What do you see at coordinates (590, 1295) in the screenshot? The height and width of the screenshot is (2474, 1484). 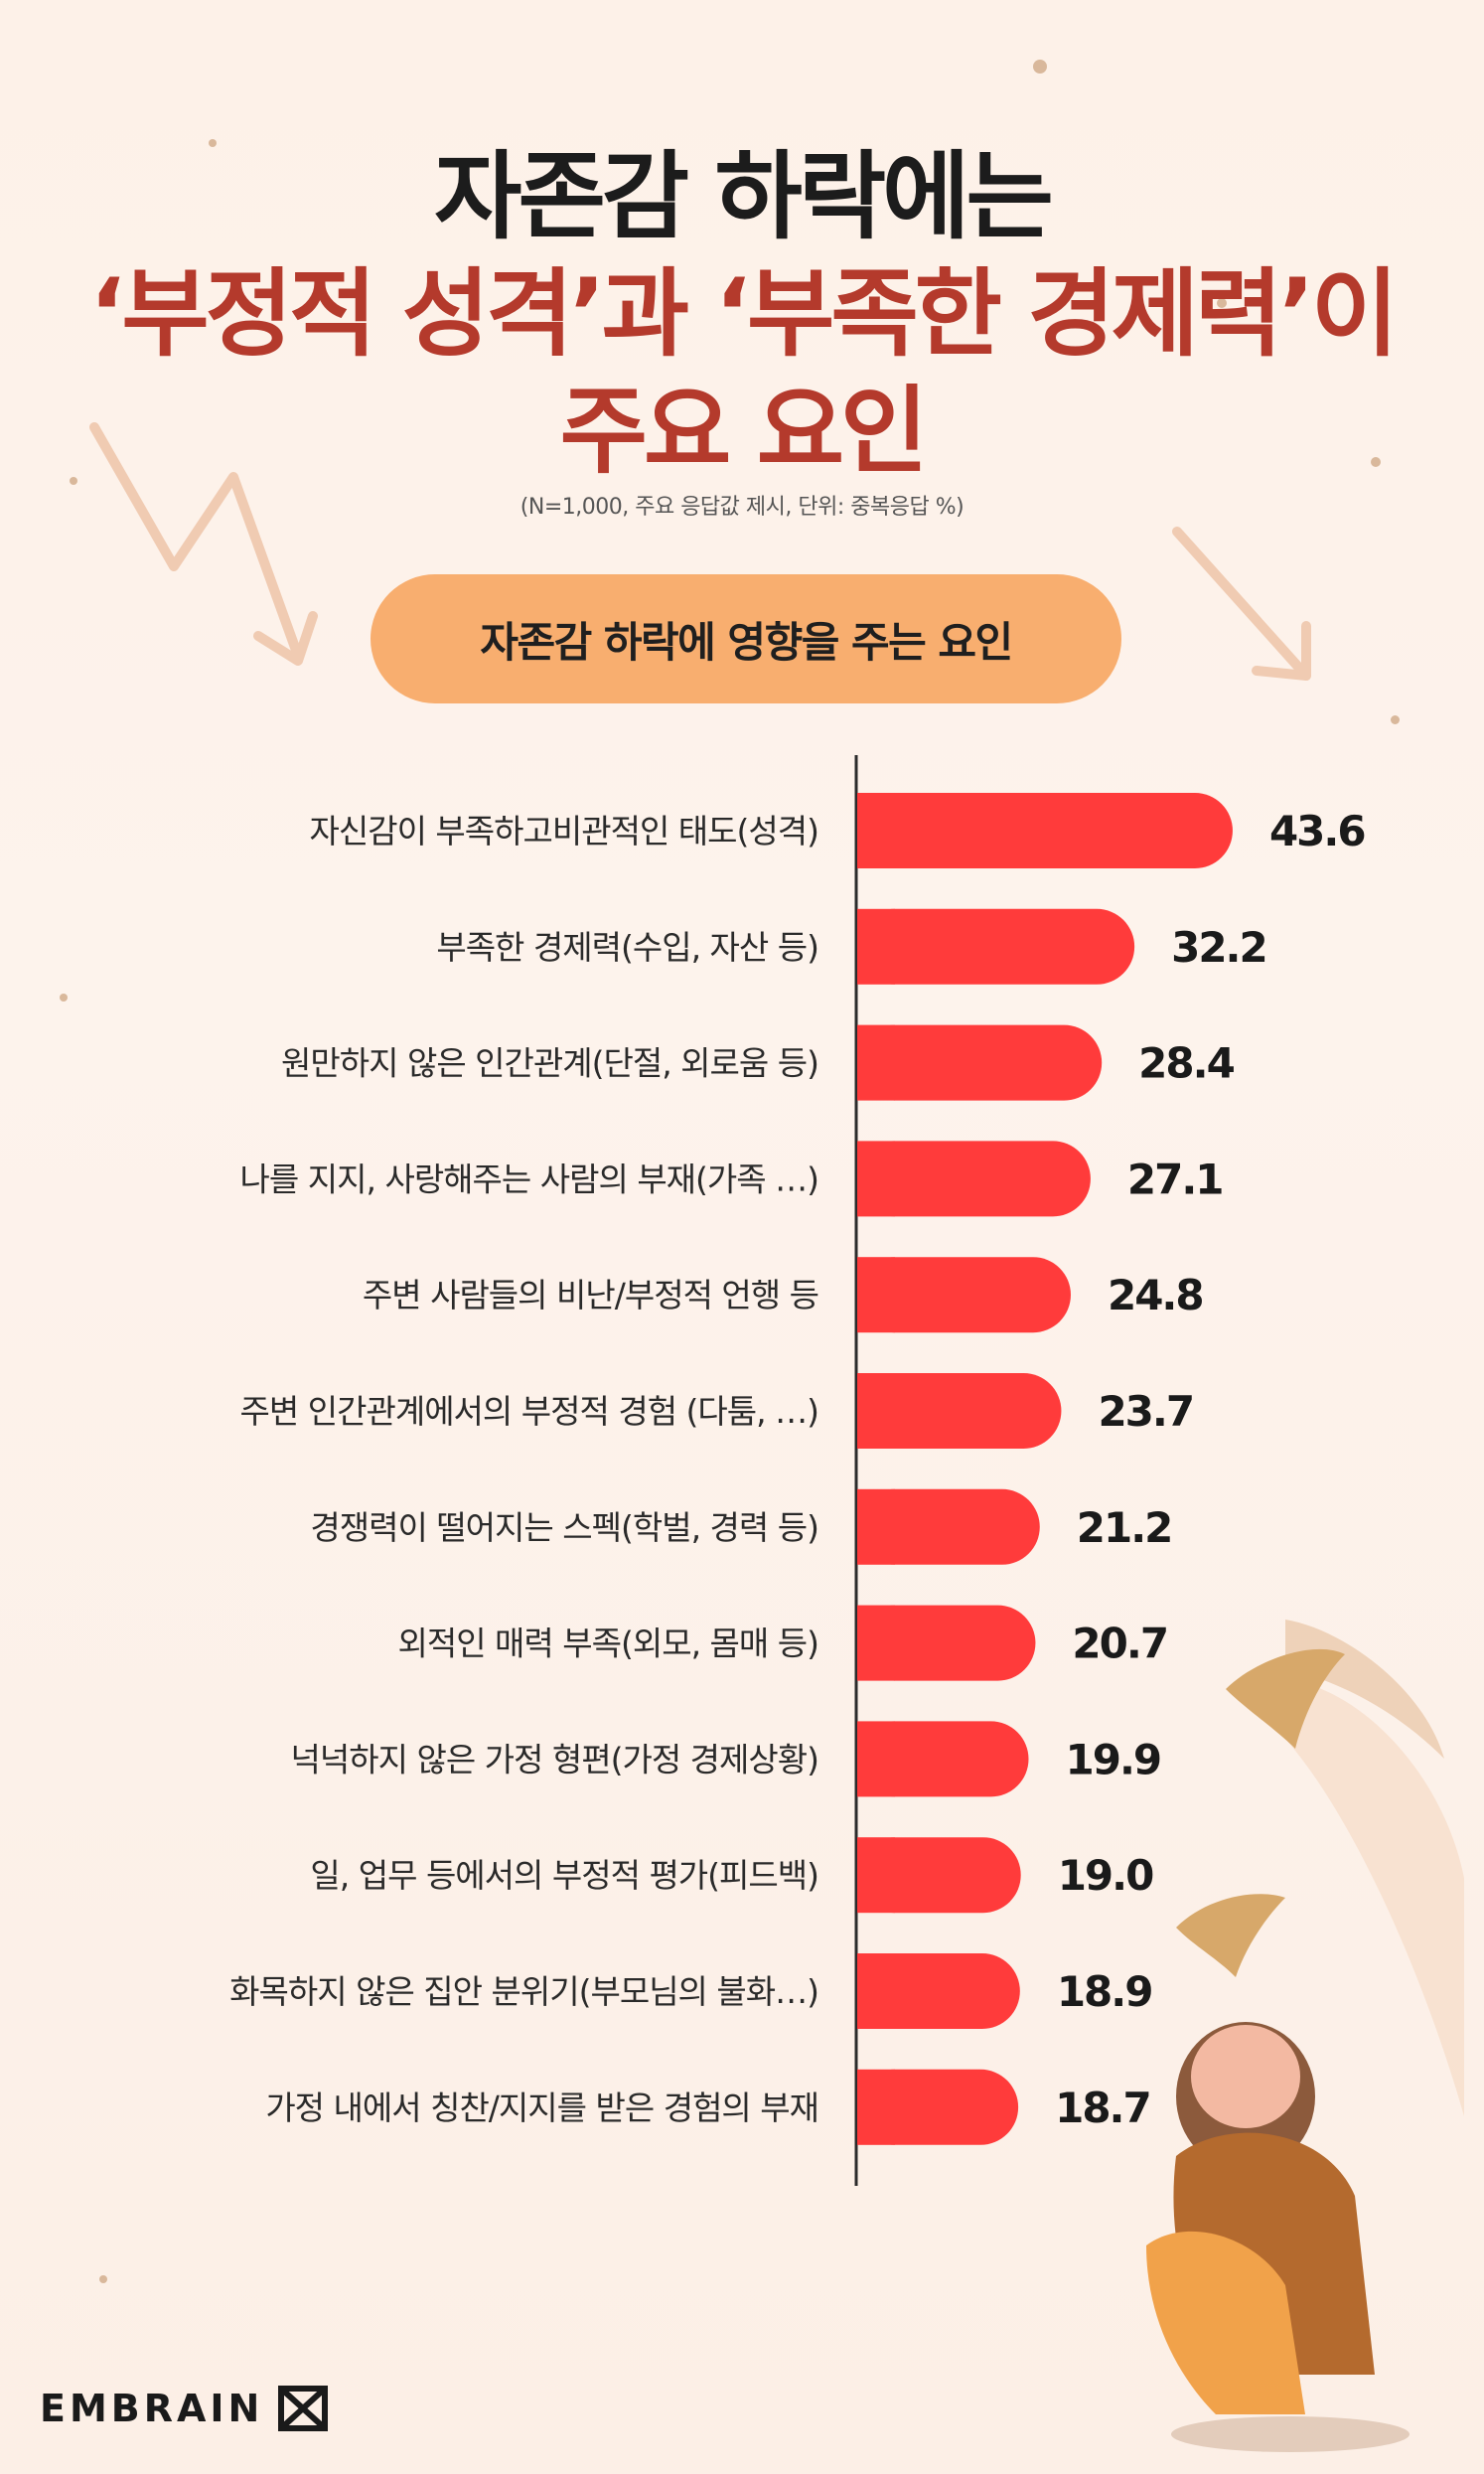 I see `category-label: 주변 사람들의 비난/부정적 언행 등` at bounding box center [590, 1295].